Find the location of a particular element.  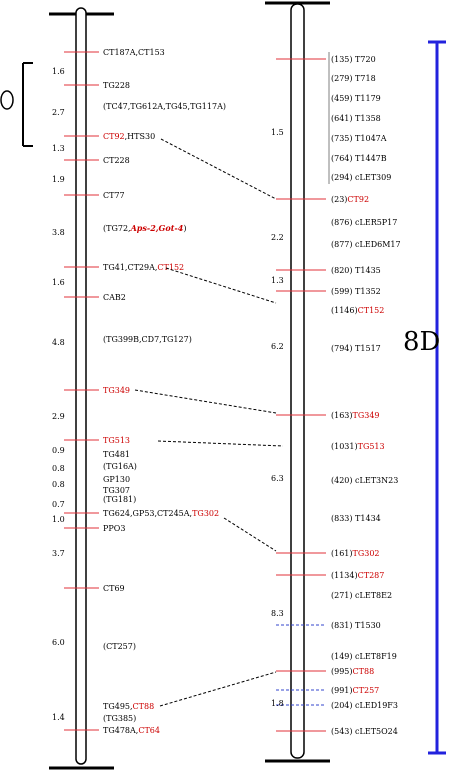

left-marker-label-part: TG302 is located at coordinates (205, 513).